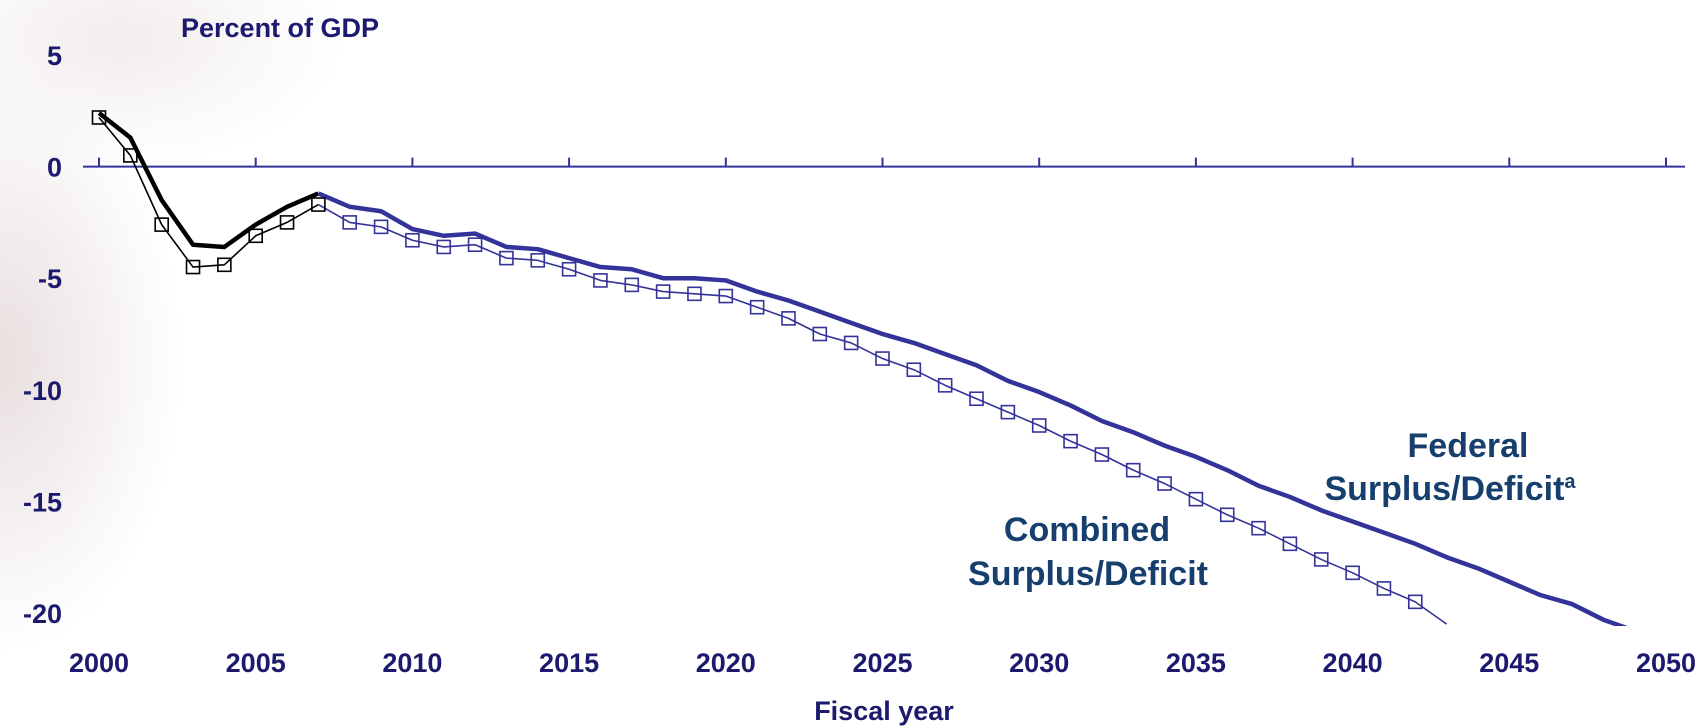  I want to click on x-tick-label: 2040, so click(1353, 663).